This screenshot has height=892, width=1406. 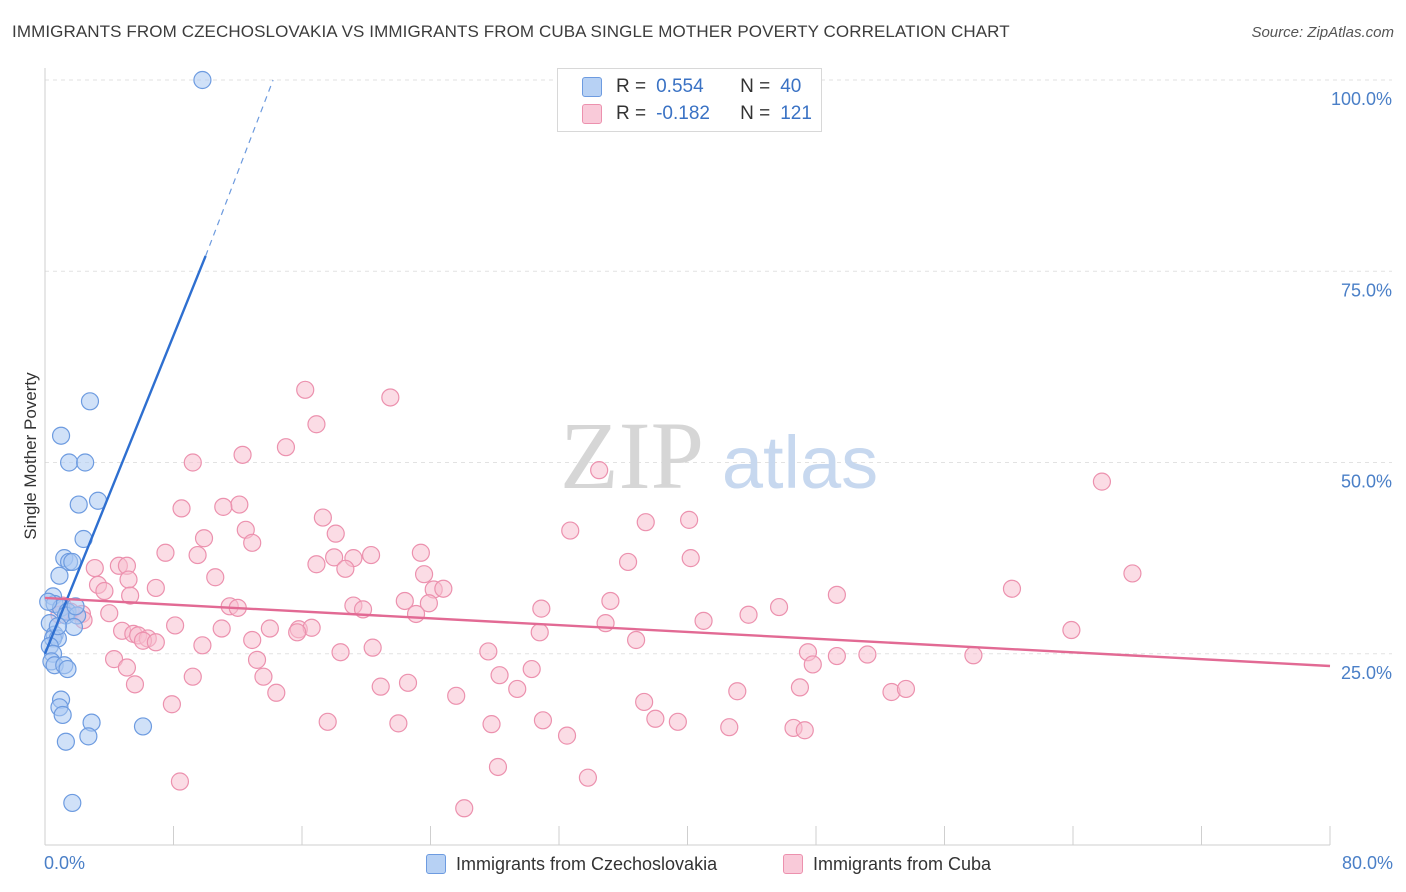 What do you see at coordinates (571, 864) in the screenshot?
I see `bottom-legend-czechoslovakia: Immigrants from Czechoslovakia` at bounding box center [571, 864].